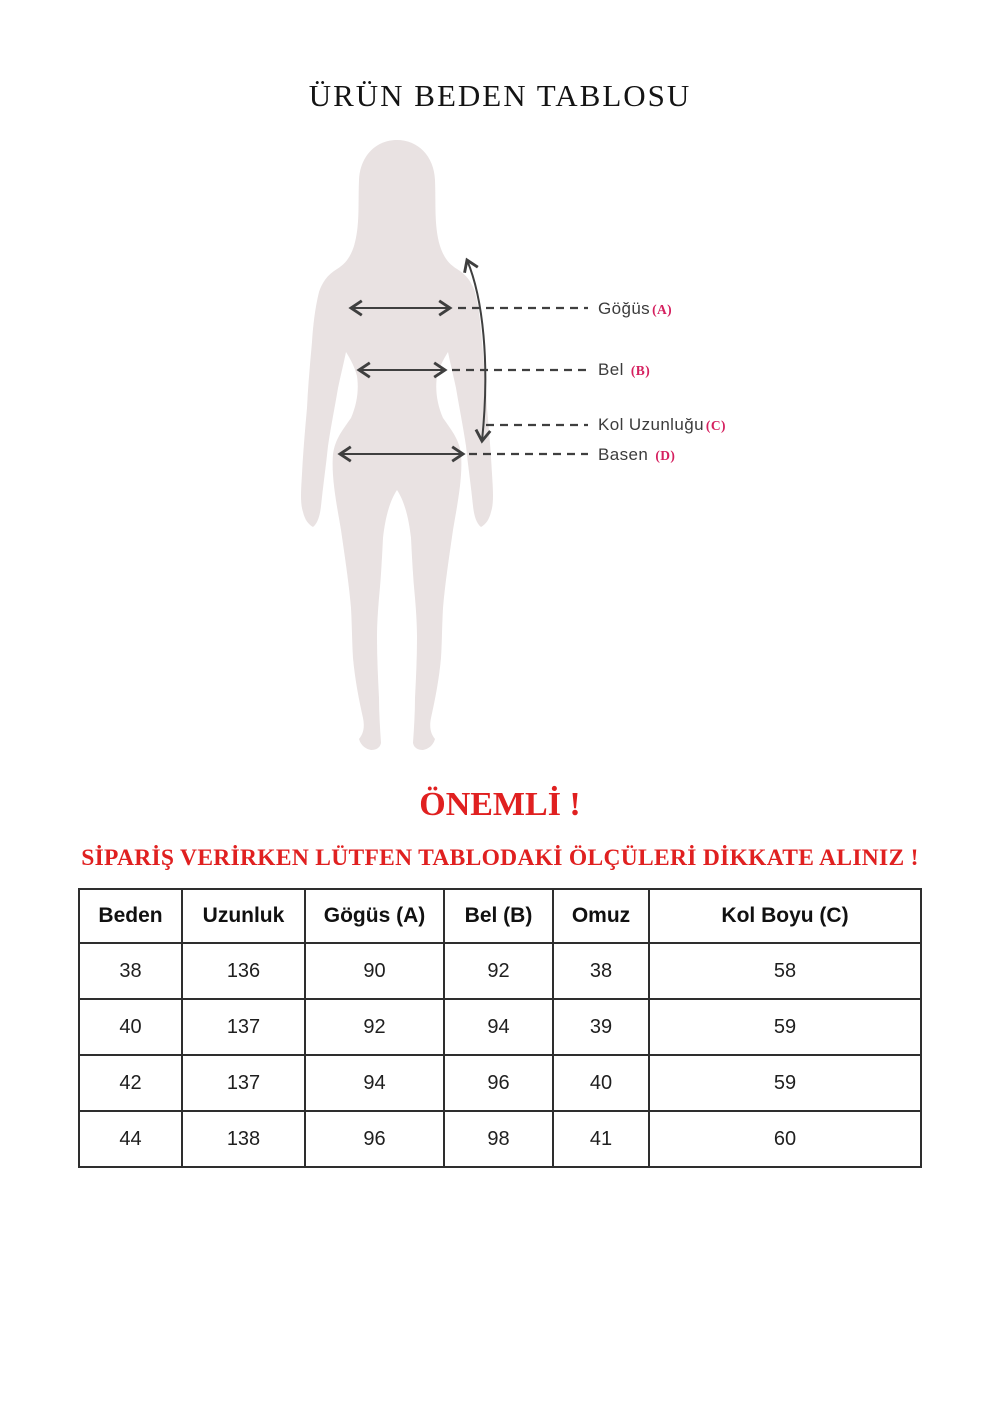 The image size is (1000, 1414). I want to click on table-cell: 98, so click(498, 1139).